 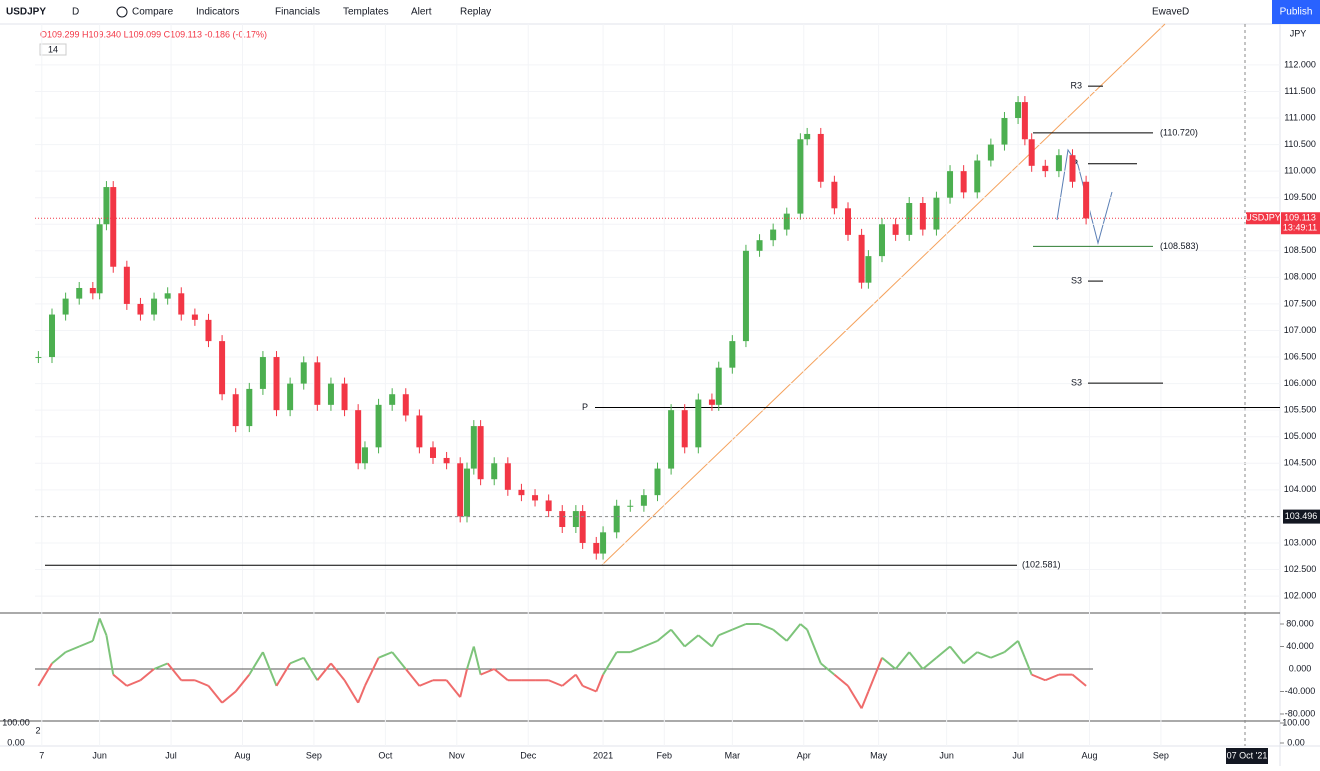 What do you see at coordinates (1170, 12) in the screenshot?
I see `layout-name: EwaveD` at bounding box center [1170, 12].